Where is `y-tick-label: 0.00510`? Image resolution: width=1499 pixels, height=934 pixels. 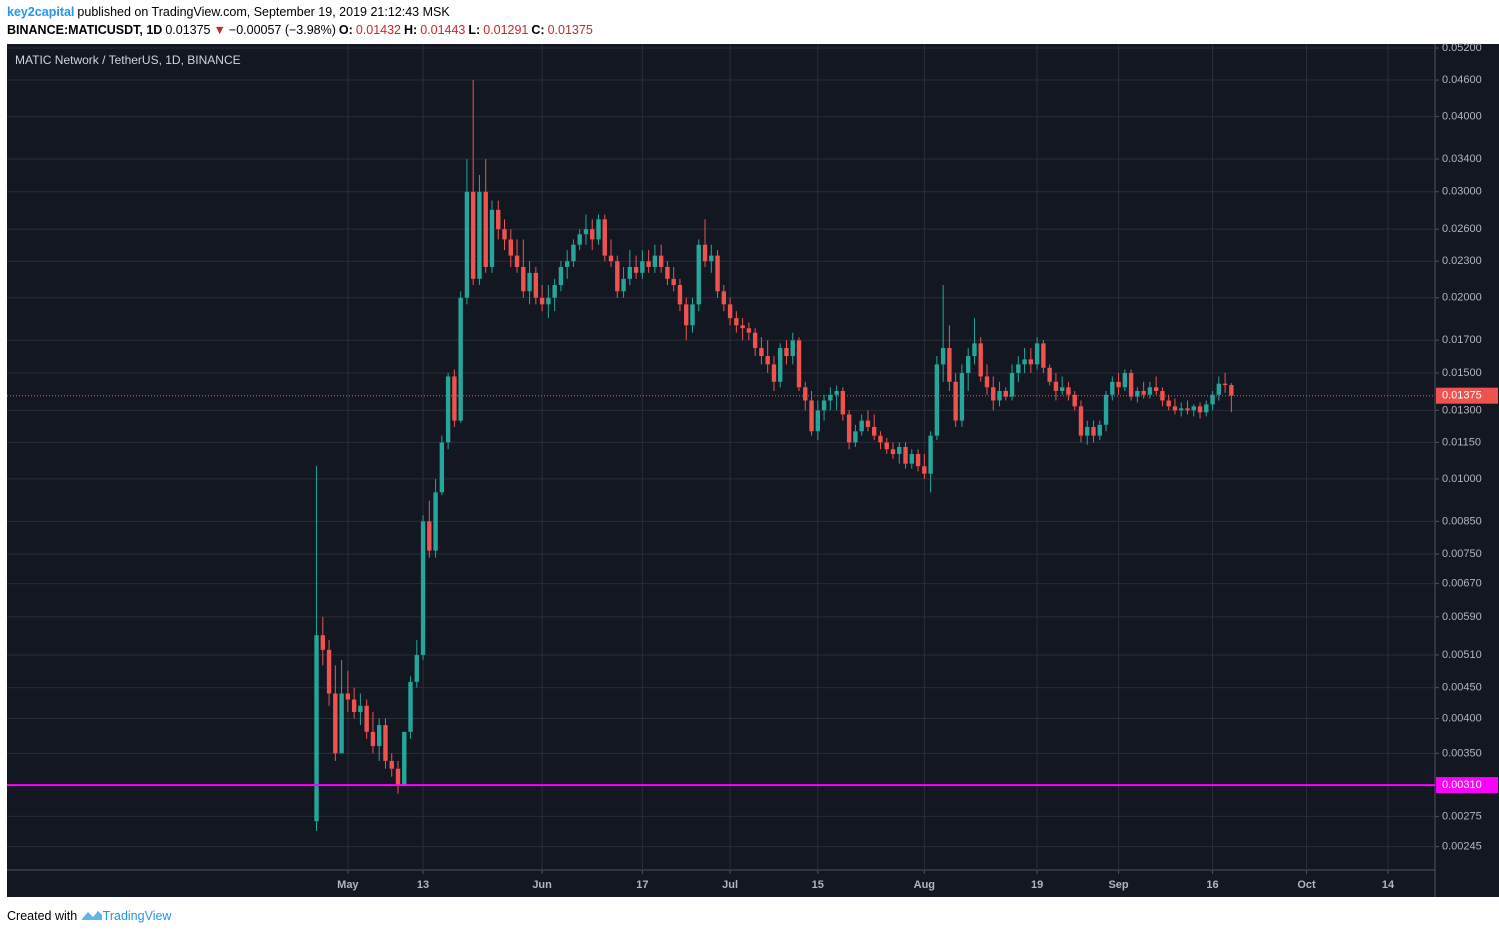
y-tick-label: 0.00510 is located at coordinates (1462, 655).